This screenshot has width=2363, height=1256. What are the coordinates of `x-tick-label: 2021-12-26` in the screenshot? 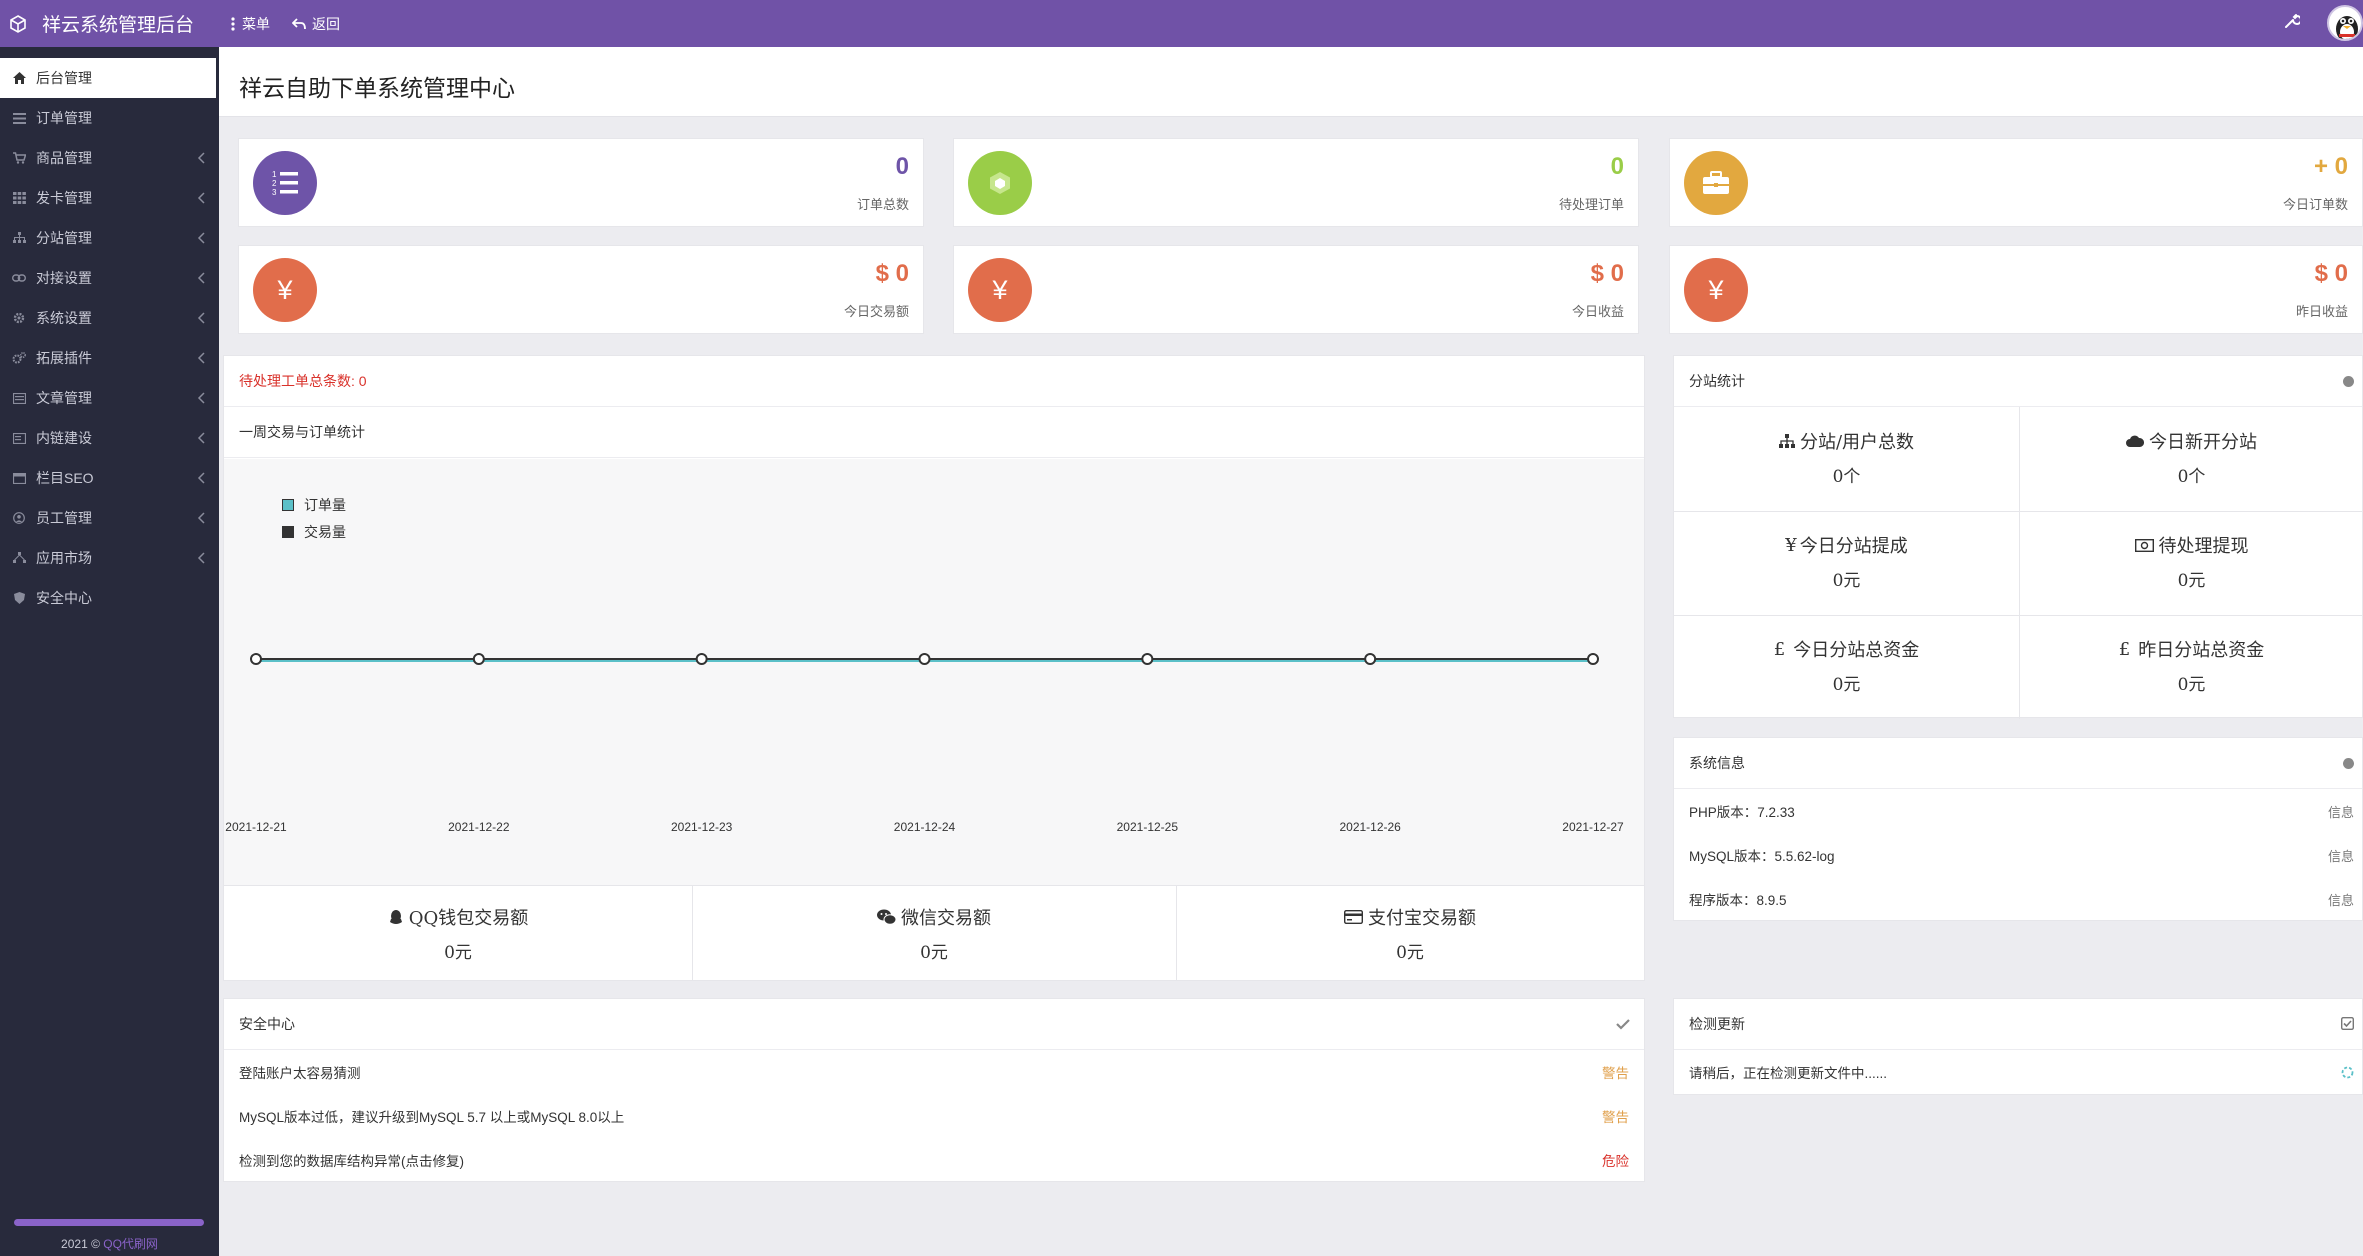 It's located at (1370, 827).